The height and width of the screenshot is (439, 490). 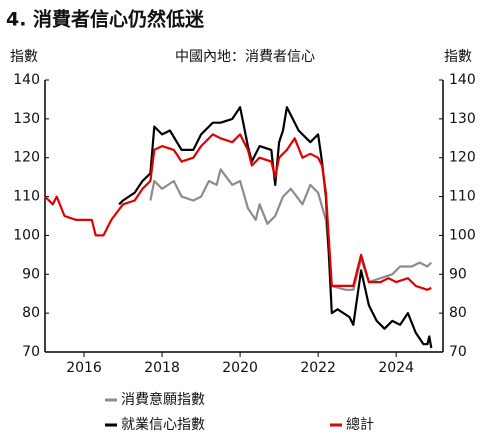 What do you see at coordinates (458, 274) in the screenshot?
I see `y2-tick-label: 90` at bounding box center [458, 274].